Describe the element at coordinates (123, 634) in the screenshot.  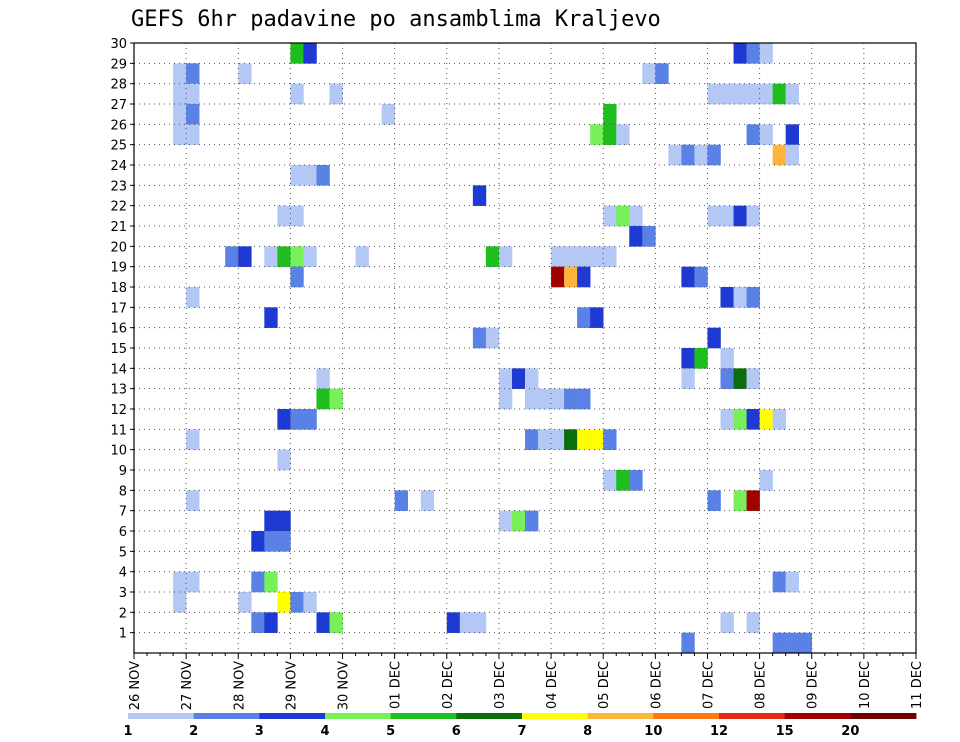
I see `y-tick-label: 1` at that location.